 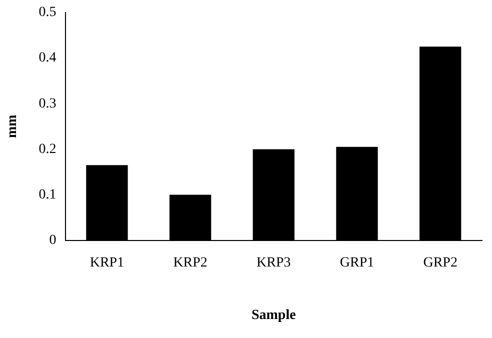 I want to click on y-tick-label: 0.2, so click(x=47, y=149).